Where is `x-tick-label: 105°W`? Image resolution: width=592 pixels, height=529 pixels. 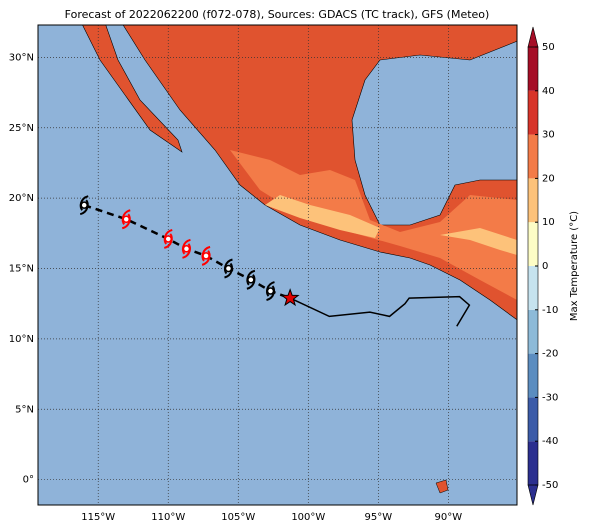
x-tick-label: 105°W is located at coordinates (238, 517).